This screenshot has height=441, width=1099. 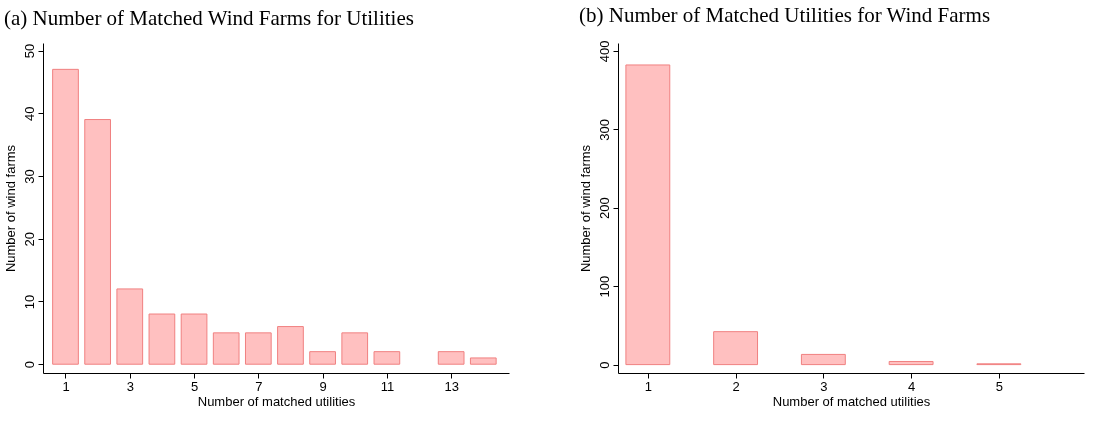 What do you see at coordinates (736, 386) in the screenshot?
I see `x-tick-label: 2` at bounding box center [736, 386].